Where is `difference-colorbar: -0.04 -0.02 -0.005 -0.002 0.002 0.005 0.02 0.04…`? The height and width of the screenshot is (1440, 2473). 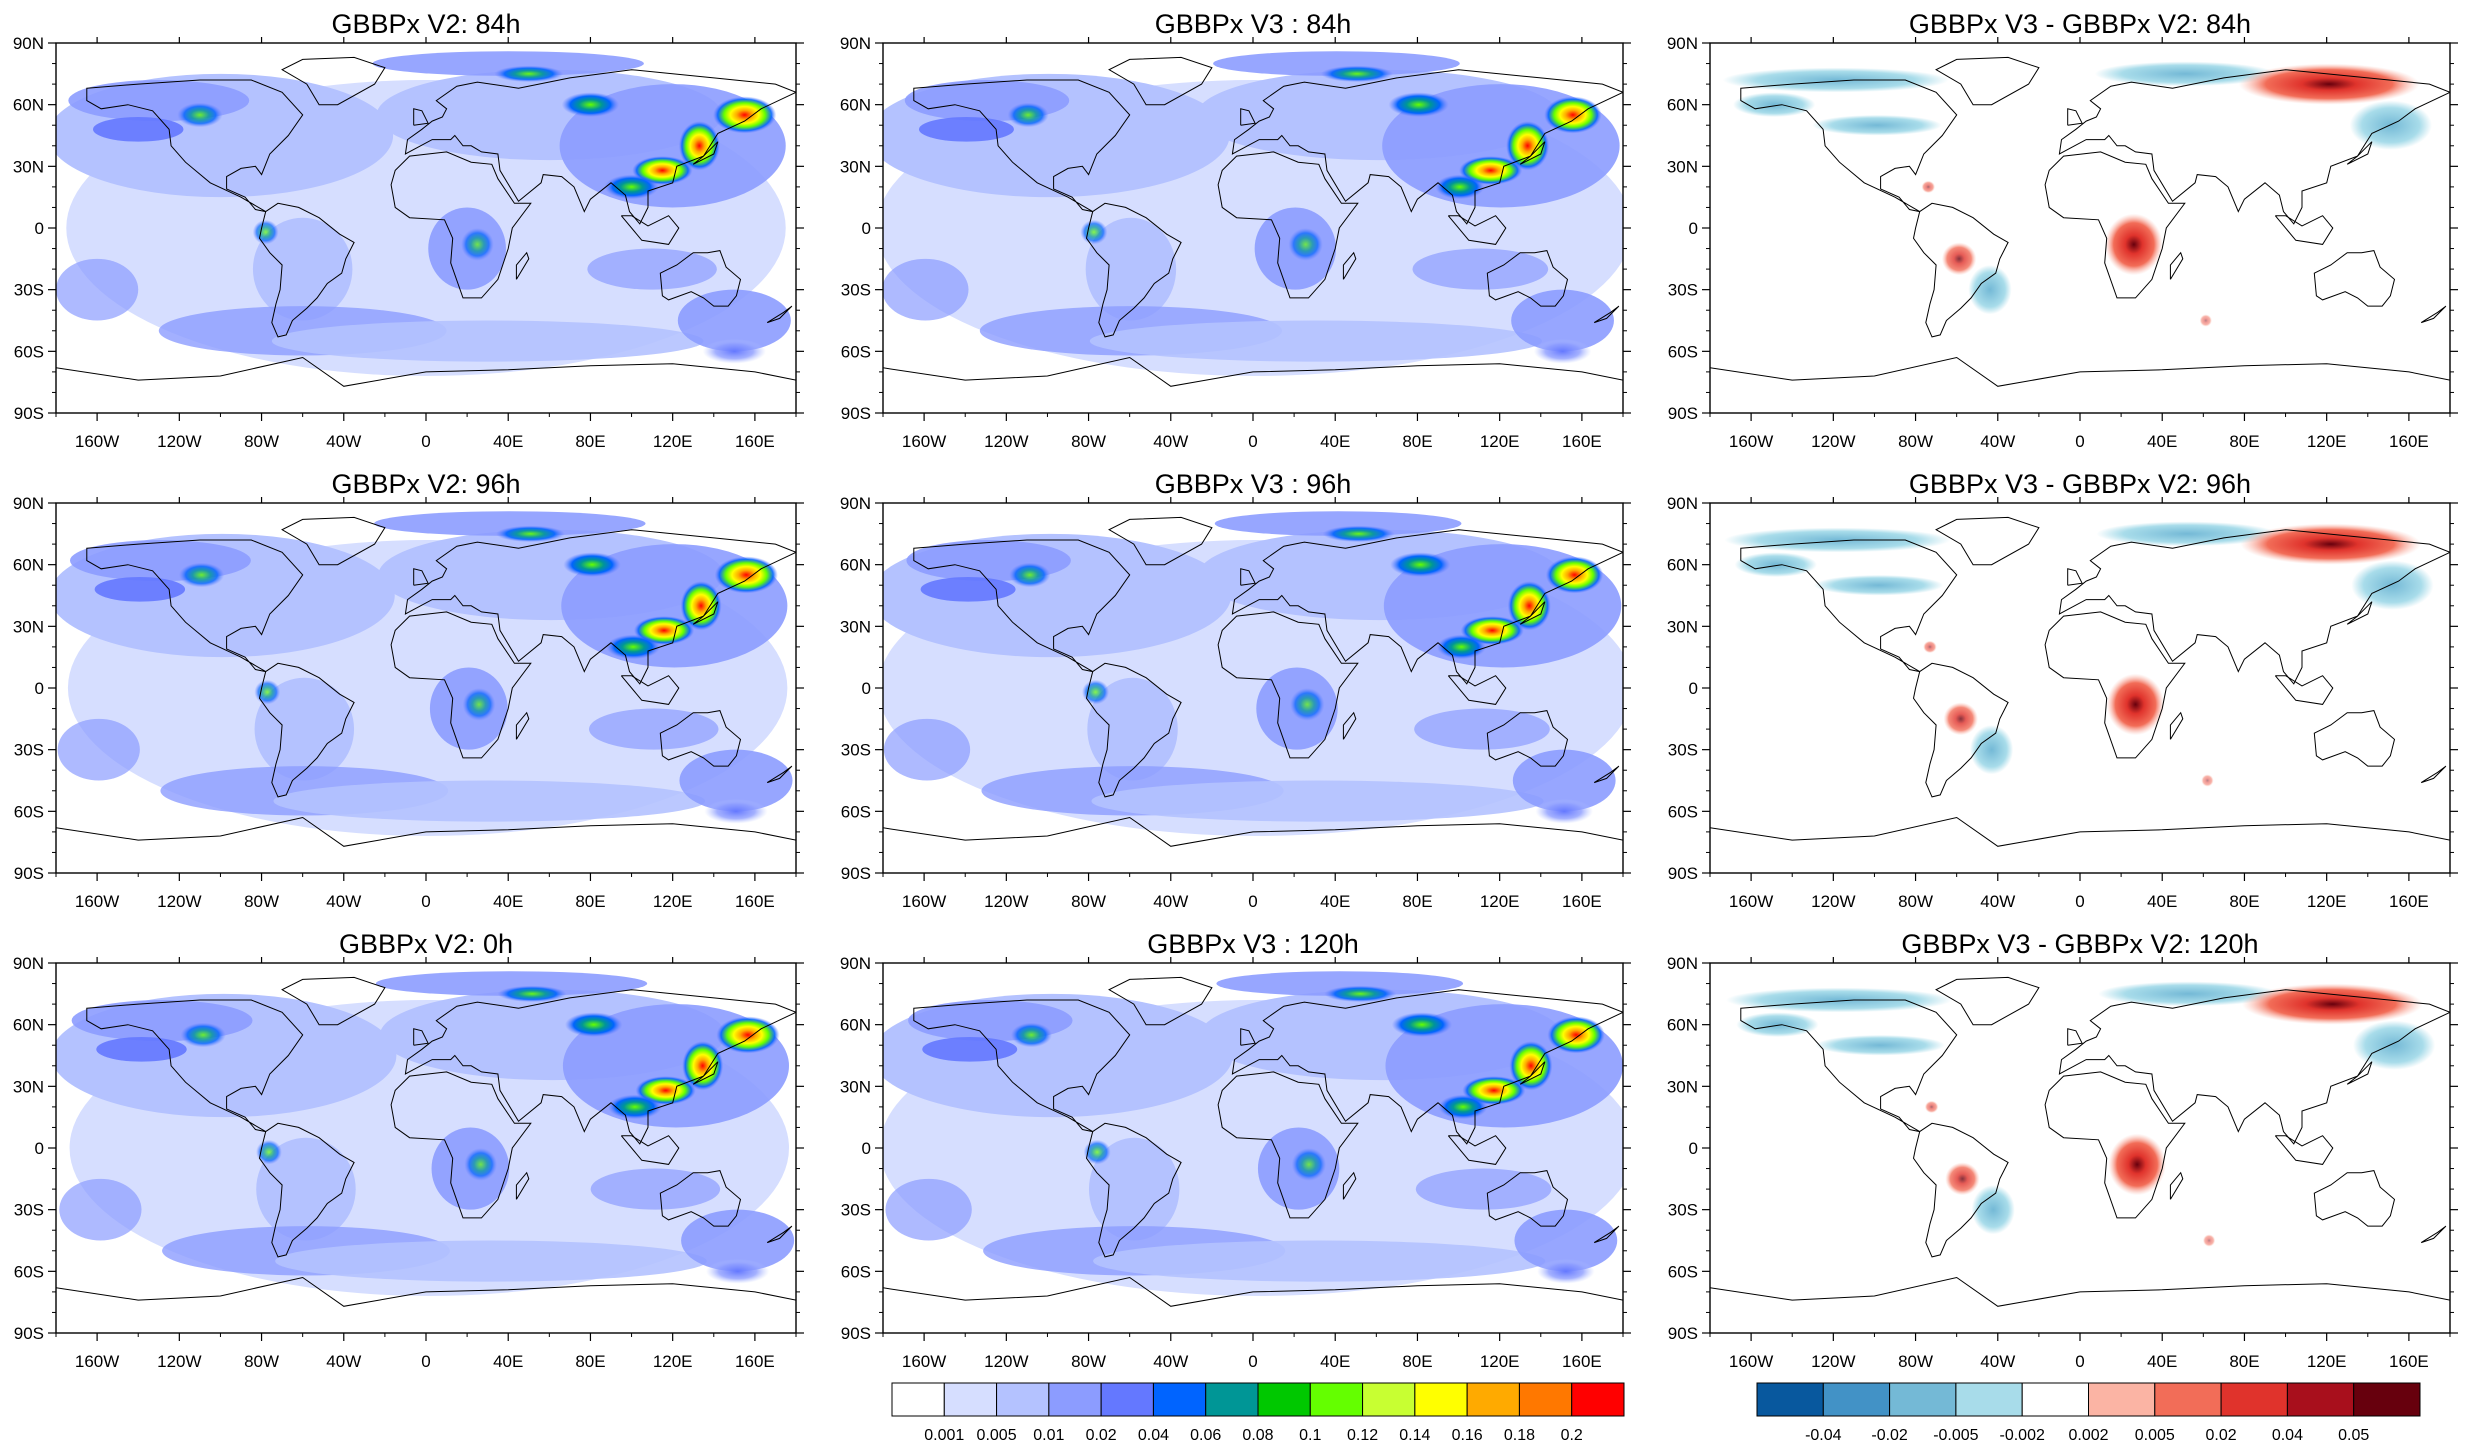
difference-colorbar: -0.04 -0.02 -0.005 -0.002 0.002 0.005 0.02 0.04… is located at coordinates (2088, 1411).